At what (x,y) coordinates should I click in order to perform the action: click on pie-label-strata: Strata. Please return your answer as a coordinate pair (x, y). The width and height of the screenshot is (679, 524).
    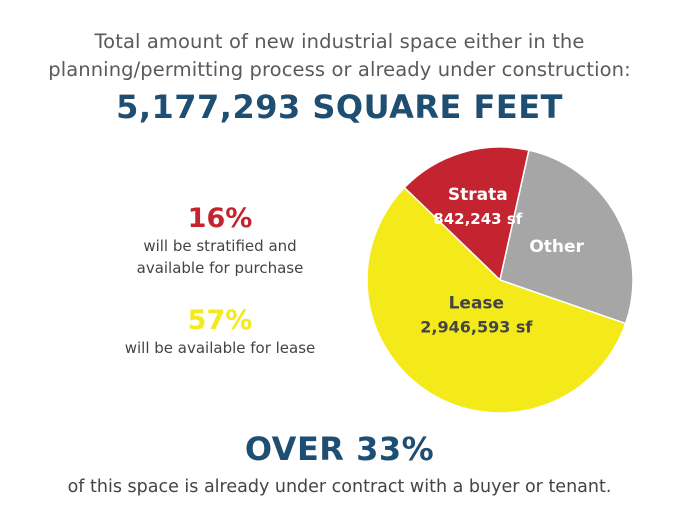
    Looking at the image, I should click on (478, 195).